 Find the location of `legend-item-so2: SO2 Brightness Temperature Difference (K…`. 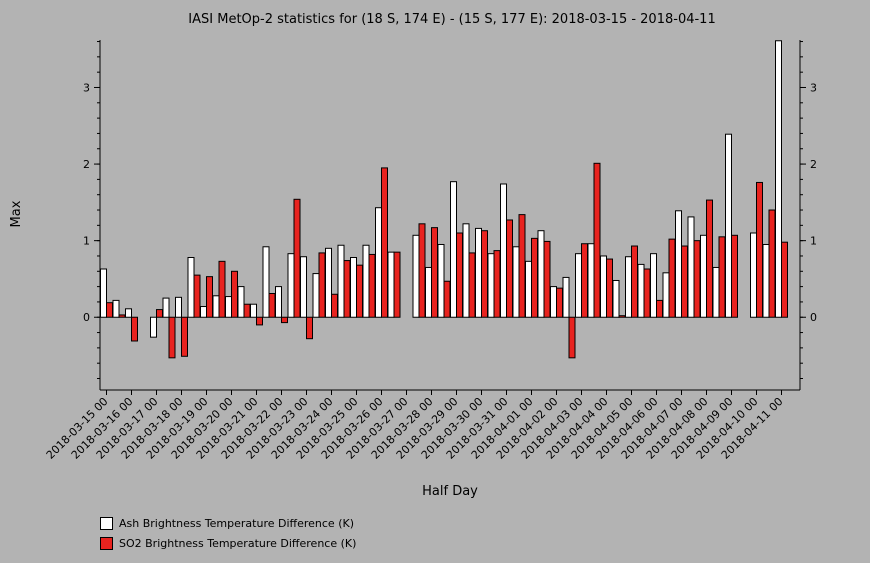

legend-item-so2: SO2 Brightness Temperature Difference (K… is located at coordinates (228, 543).